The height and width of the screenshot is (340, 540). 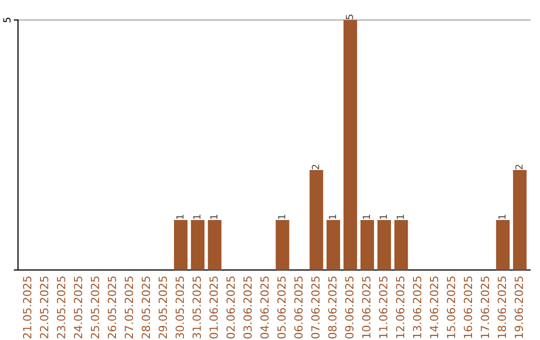 What do you see at coordinates (146, 307) in the screenshot?
I see `x-tick-label: 28.05.2025` at bounding box center [146, 307].